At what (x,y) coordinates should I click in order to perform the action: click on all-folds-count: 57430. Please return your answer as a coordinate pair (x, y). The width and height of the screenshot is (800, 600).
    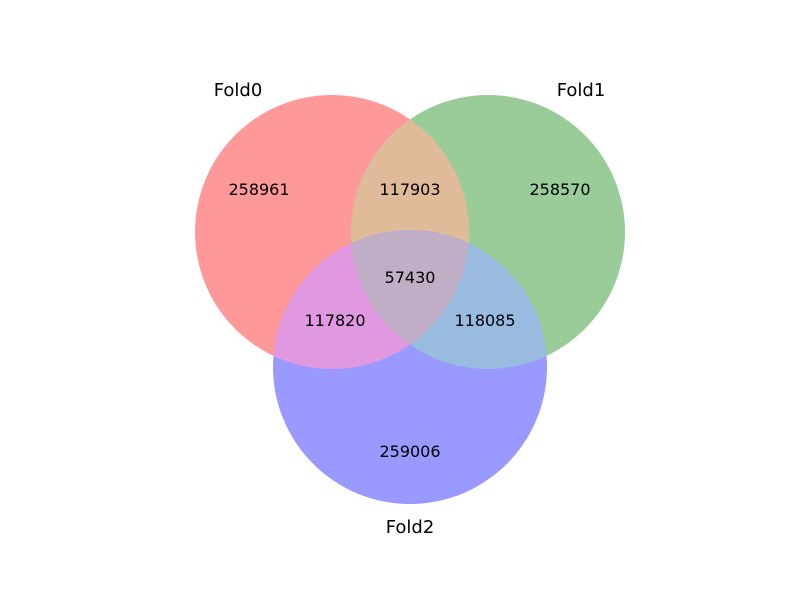
    Looking at the image, I should click on (410, 277).